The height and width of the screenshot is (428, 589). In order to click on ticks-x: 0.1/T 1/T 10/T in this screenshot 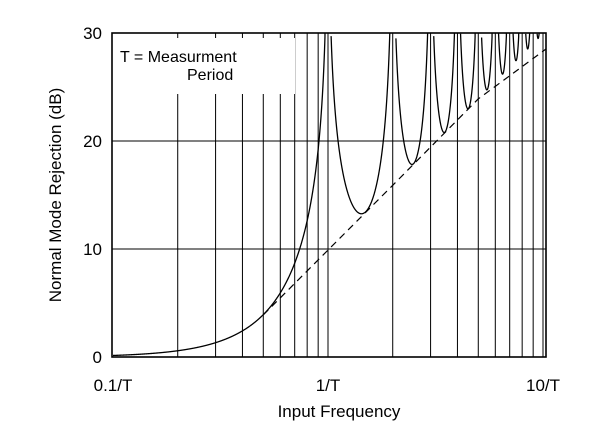, I will do `click(327, 385)`.